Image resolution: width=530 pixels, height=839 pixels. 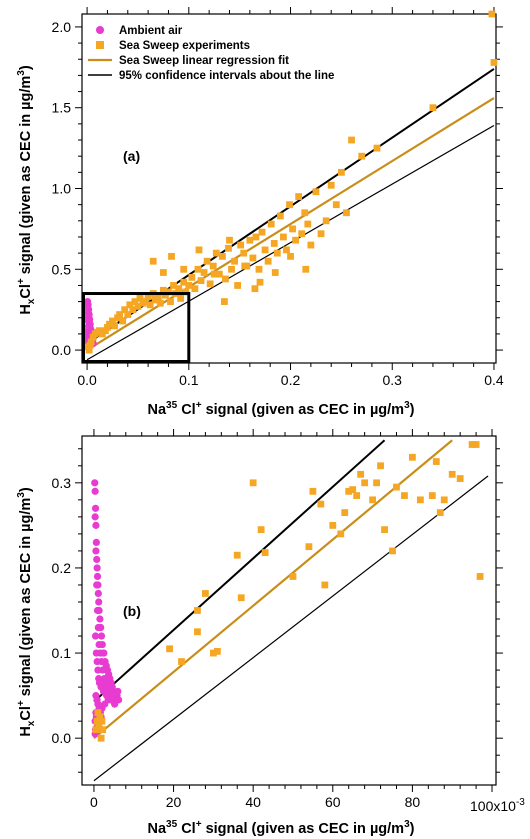 I want to click on panel-a-y-axis-title: HxCl+ signal (given as CEC in µg/m3), so click(x=26, y=190).